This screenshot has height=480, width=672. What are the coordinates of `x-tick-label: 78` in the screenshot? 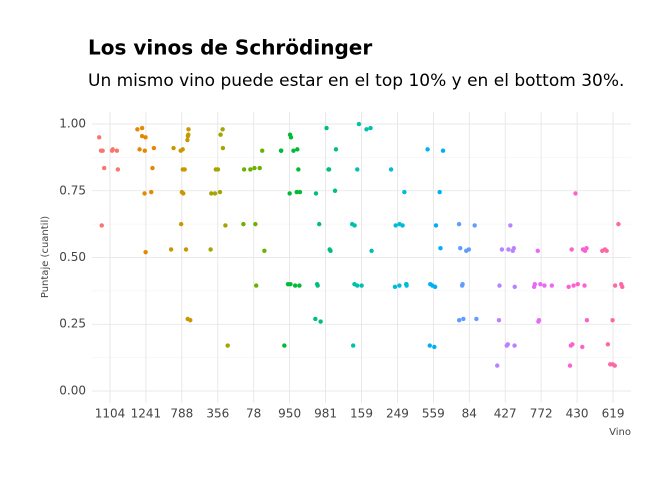 It's located at (253, 414).